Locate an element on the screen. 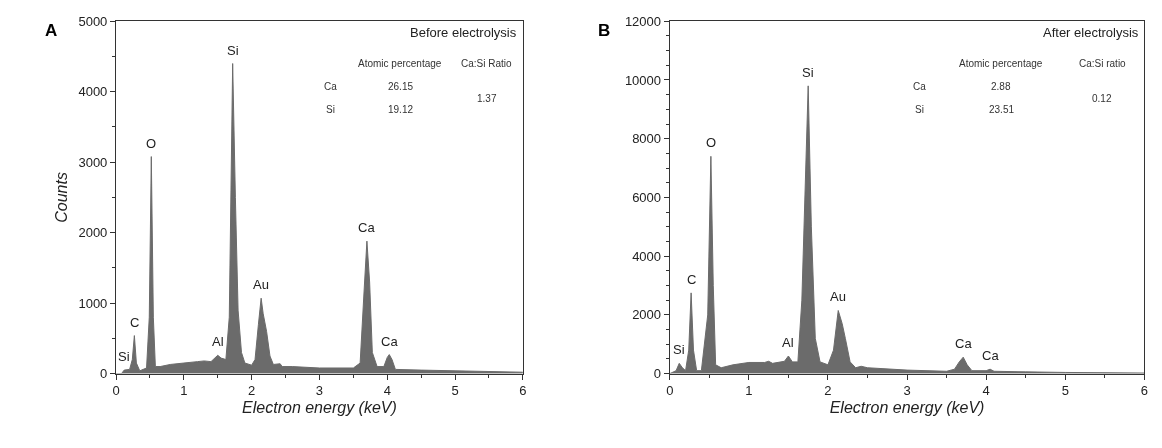 The image size is (1162, 448). text: B is located at coordinates (604, 30).